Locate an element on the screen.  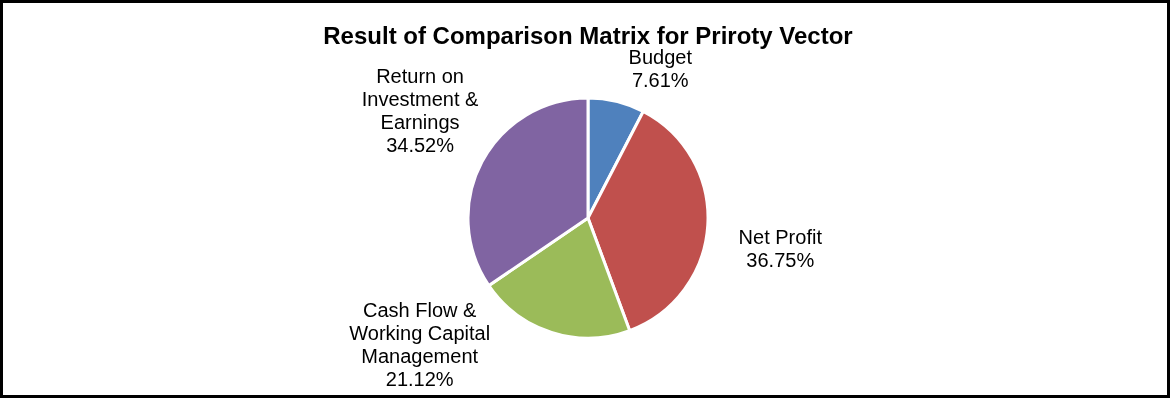
data-label: 34.52% is located at coordinates (420, 145).